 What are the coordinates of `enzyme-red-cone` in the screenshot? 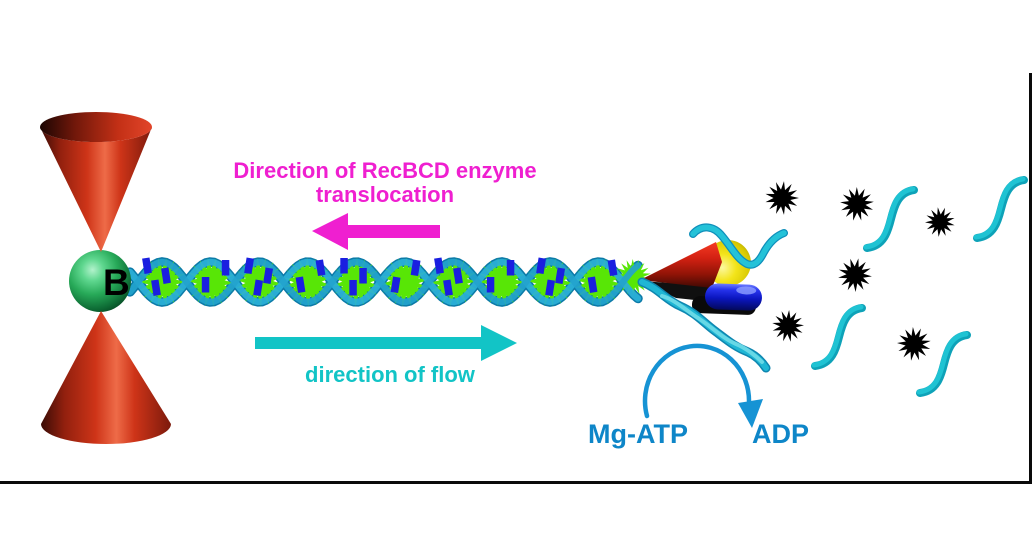 It's located at (681, 265).